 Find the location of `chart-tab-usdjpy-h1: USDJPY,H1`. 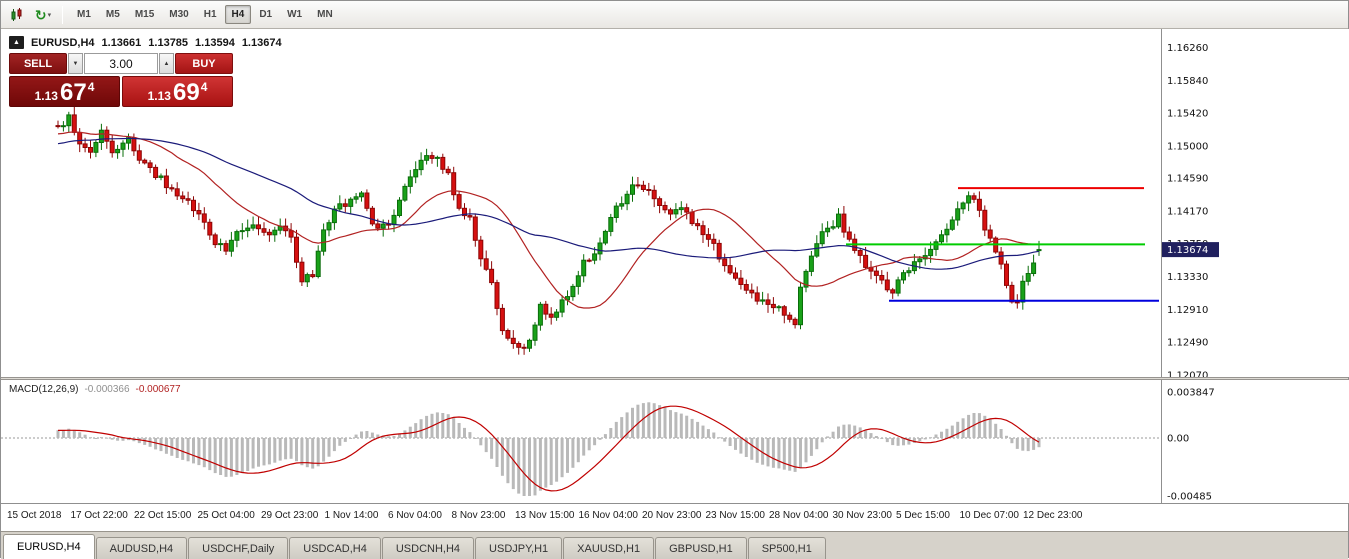

chart-tab-usdjpy-h1: USDJPY,H1 is located at coordinates (519, 548).